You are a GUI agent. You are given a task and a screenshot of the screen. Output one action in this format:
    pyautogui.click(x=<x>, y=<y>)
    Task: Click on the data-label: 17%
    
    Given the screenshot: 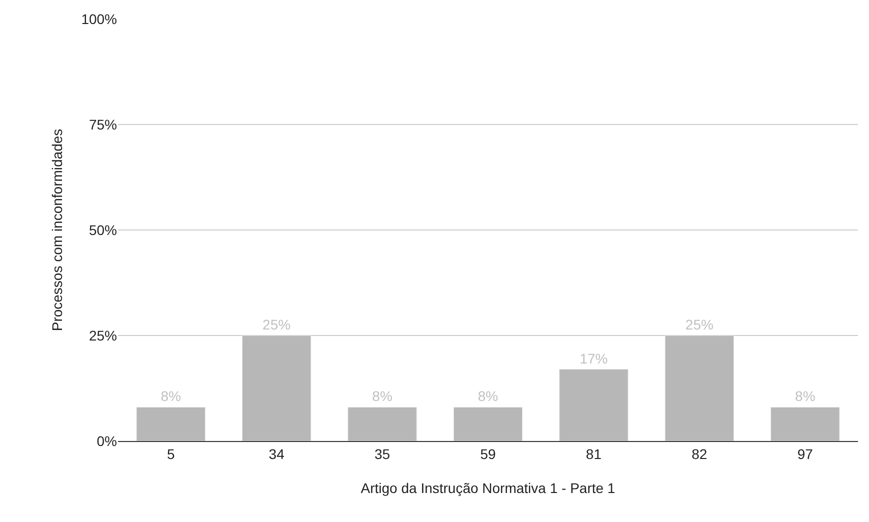 What is the action you would take?
    pyautogui.click(x=594, y=358)
    